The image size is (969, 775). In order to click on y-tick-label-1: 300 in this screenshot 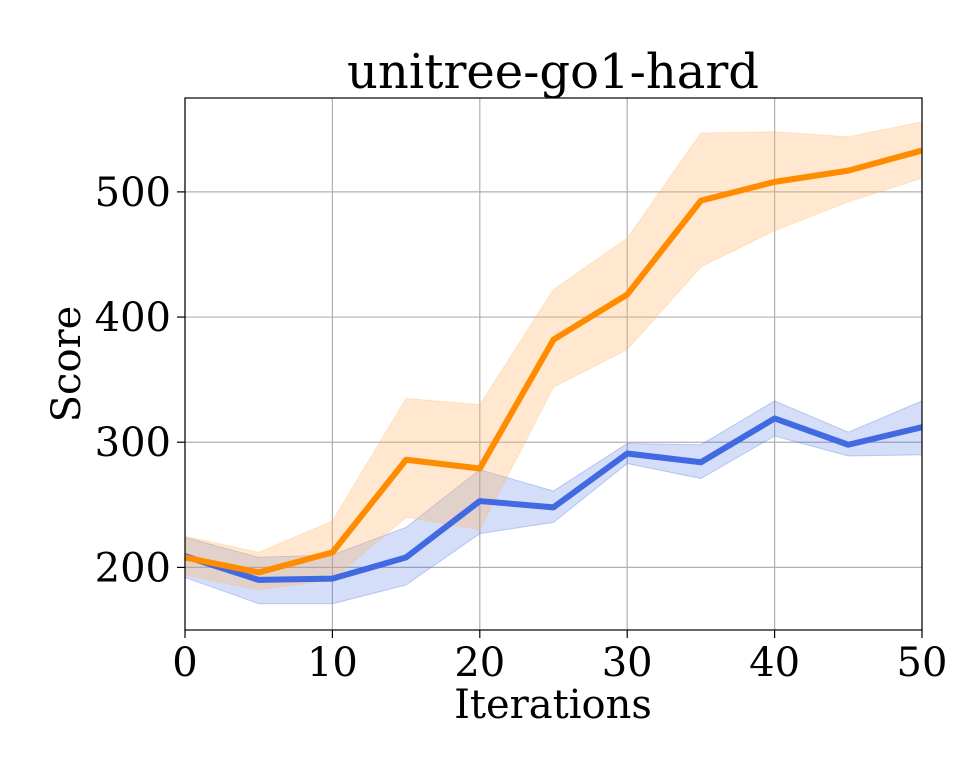, I will do `click(133, 443)`.